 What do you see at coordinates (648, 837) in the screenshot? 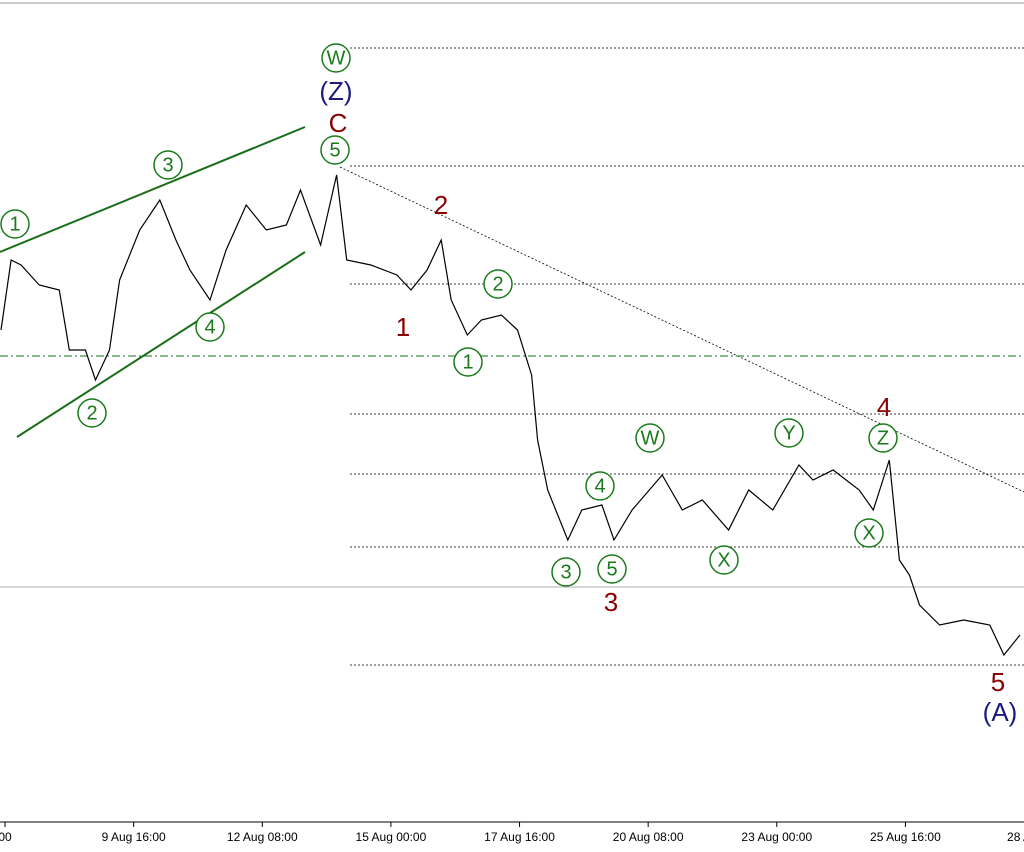
I see `x-tick-label: 20 Aug 08:00` at bounding box center [648, 837].